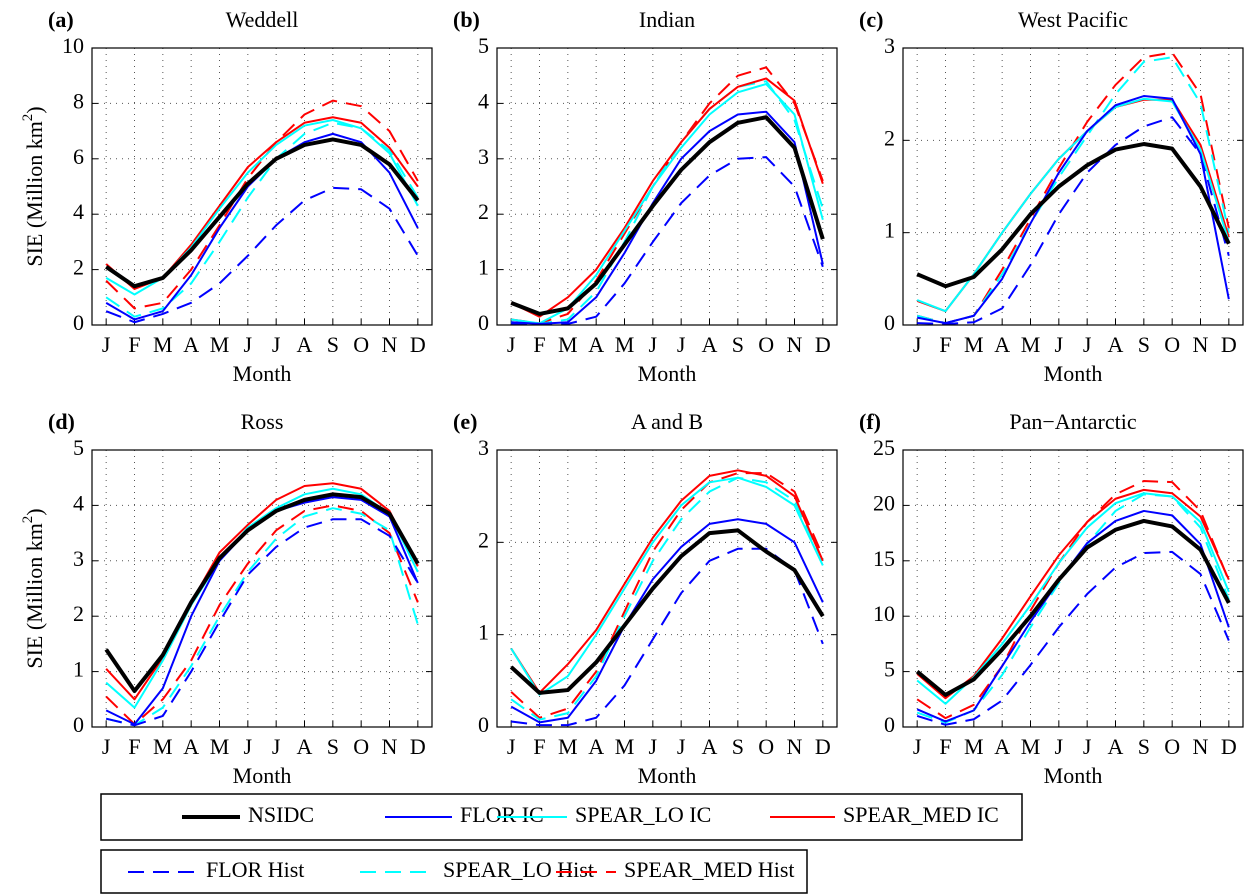  What do you see at coordinates (1073, 19) in the screenshot?
I see `panel-title: West Pacific` at bounding box center [1073, 19].